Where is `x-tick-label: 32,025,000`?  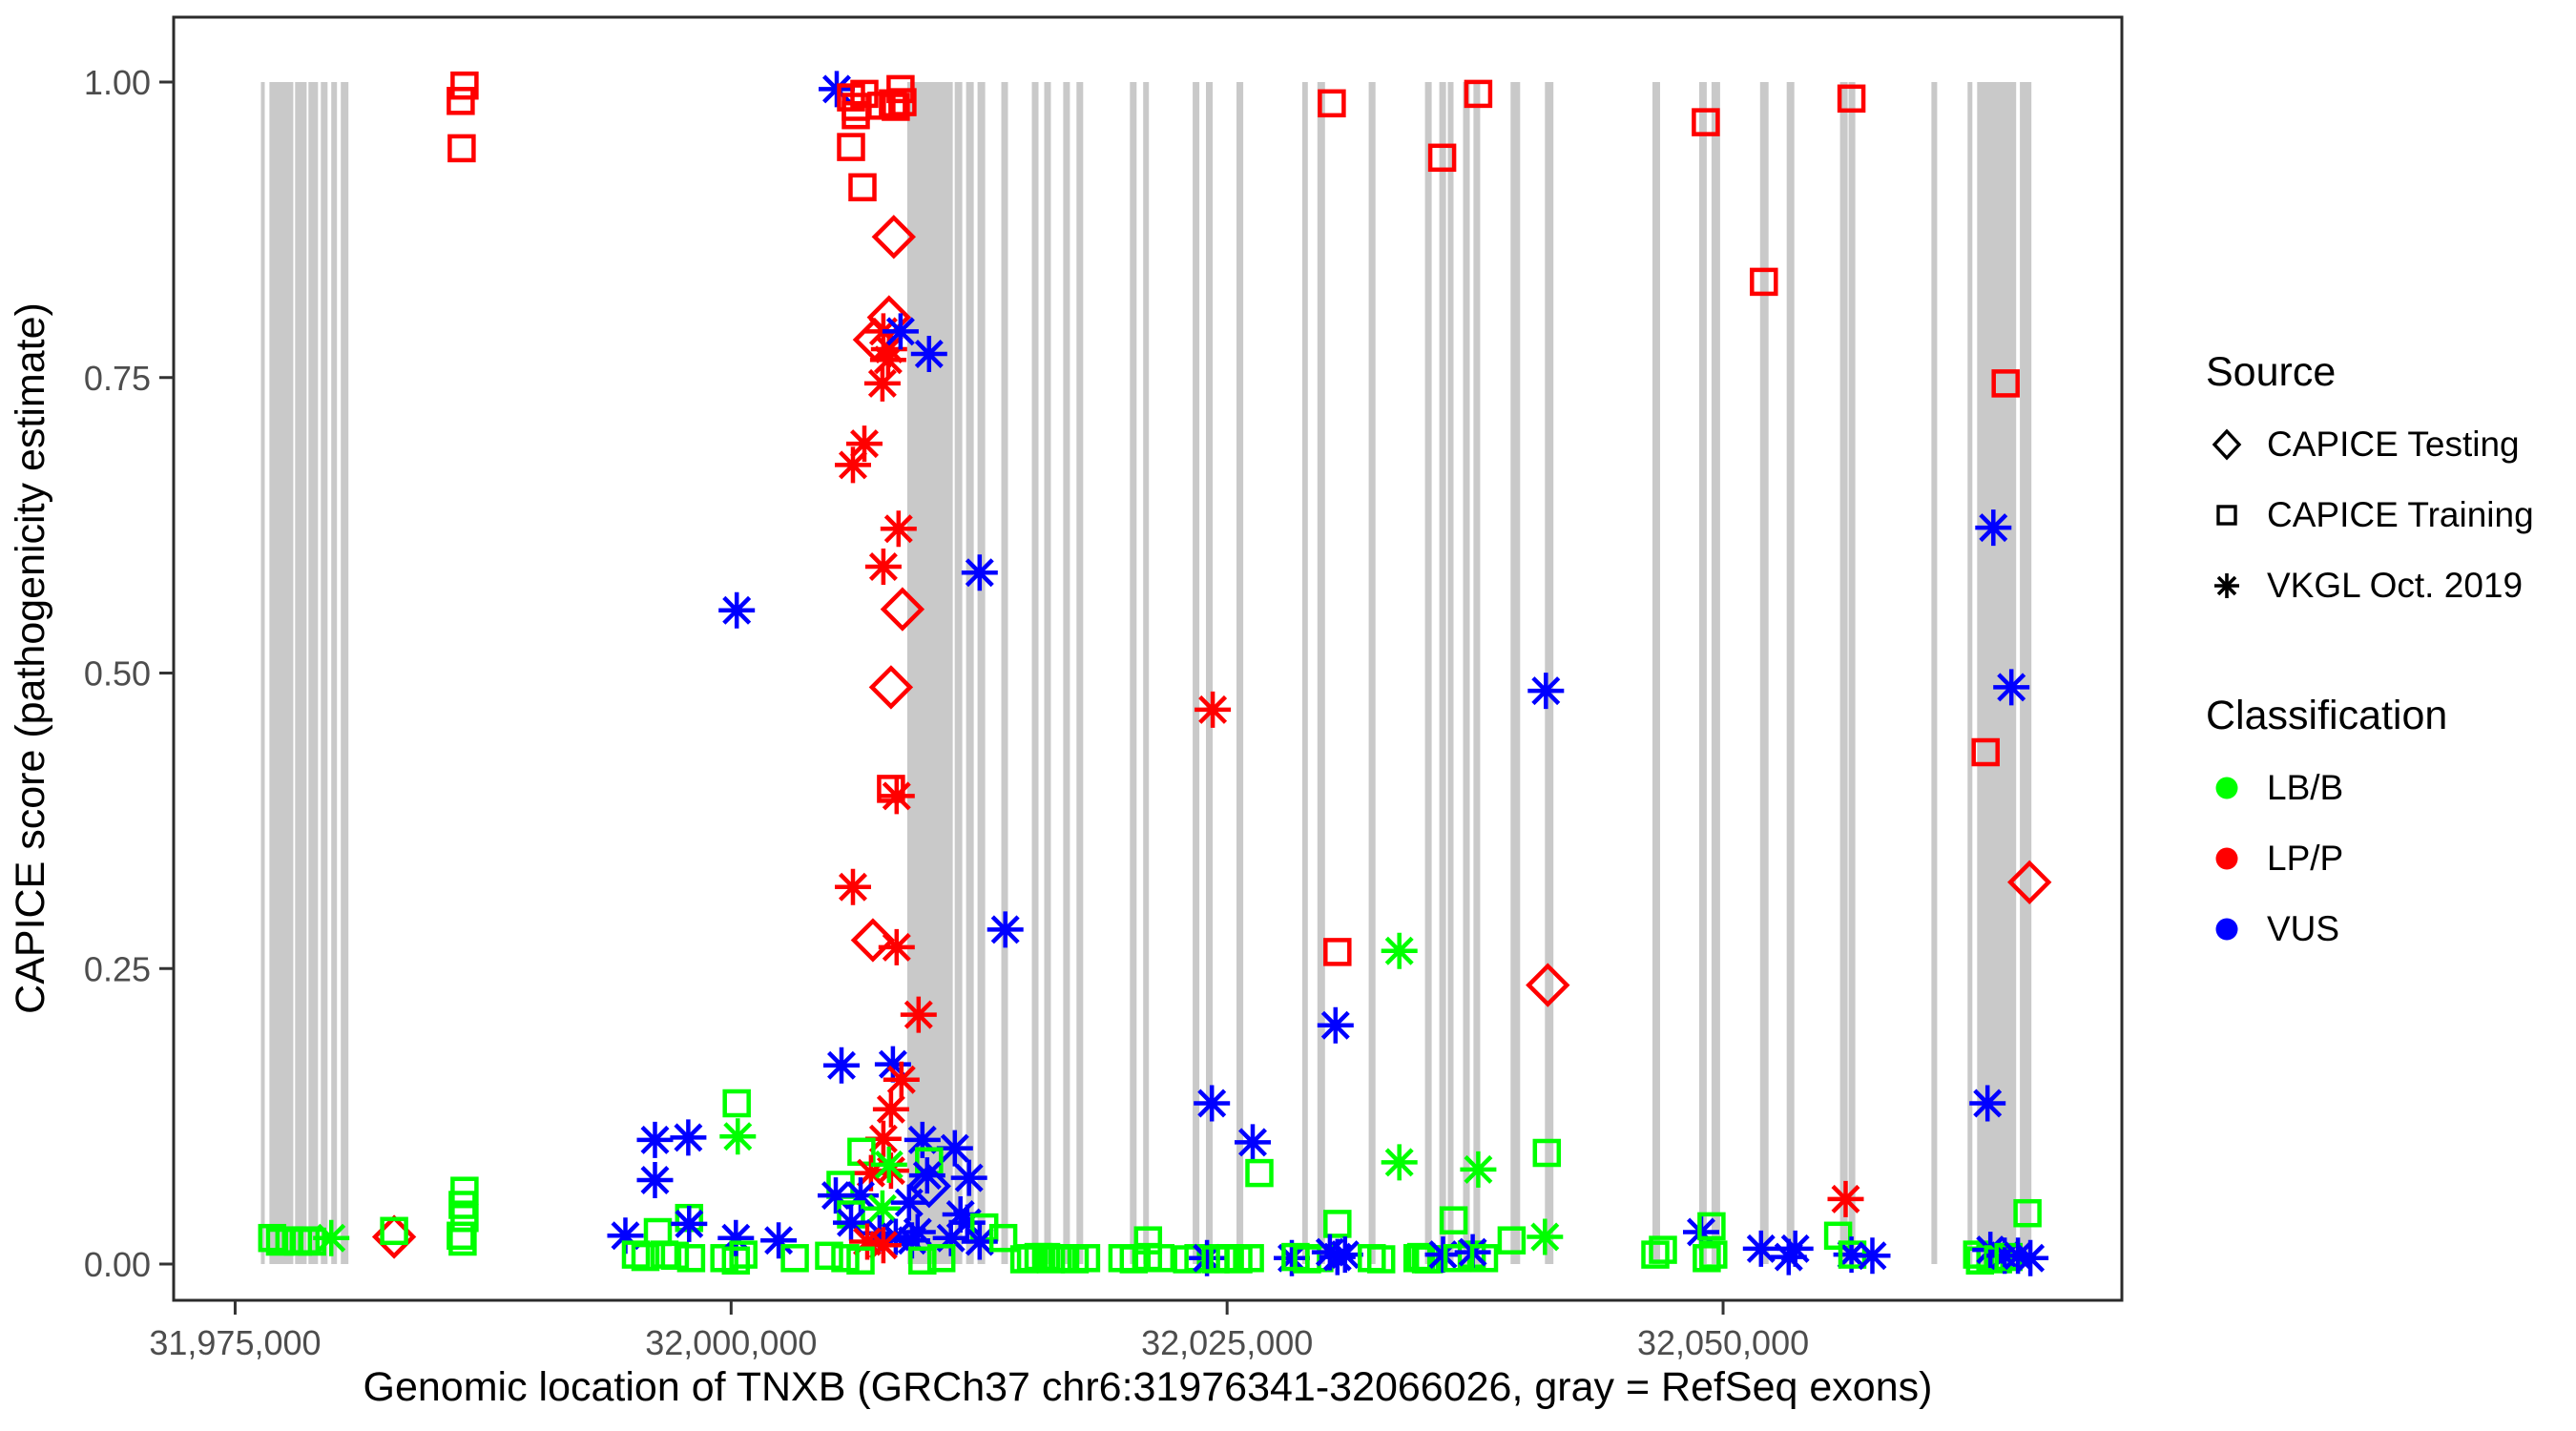
x-tick-label: 32,025,000 is located at coordinates (1227, 1342).